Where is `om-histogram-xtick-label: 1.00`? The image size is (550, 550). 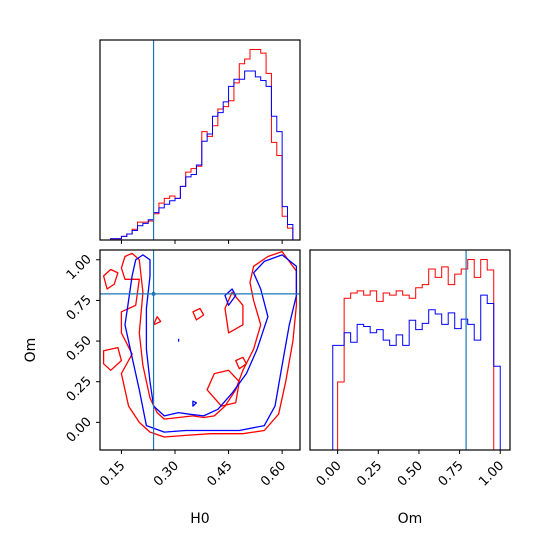
om-histogram-xtick-label: 1.00 is located at coordinates (491, 473).